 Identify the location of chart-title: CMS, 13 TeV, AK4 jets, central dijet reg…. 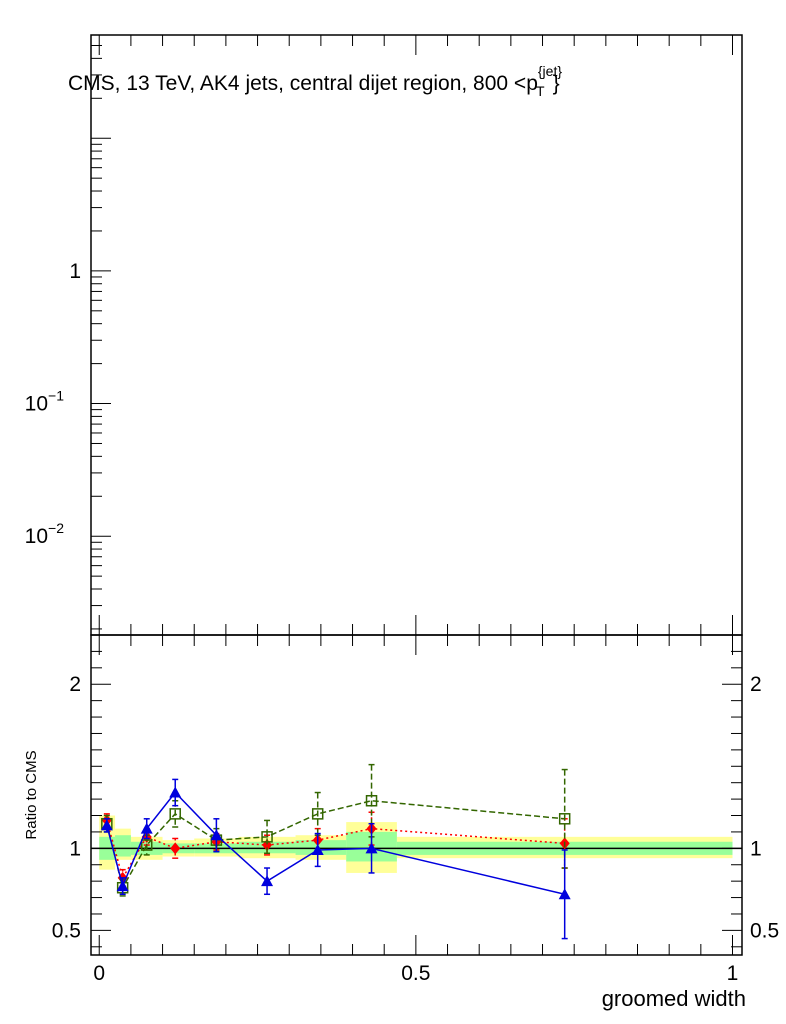
(315, 81).